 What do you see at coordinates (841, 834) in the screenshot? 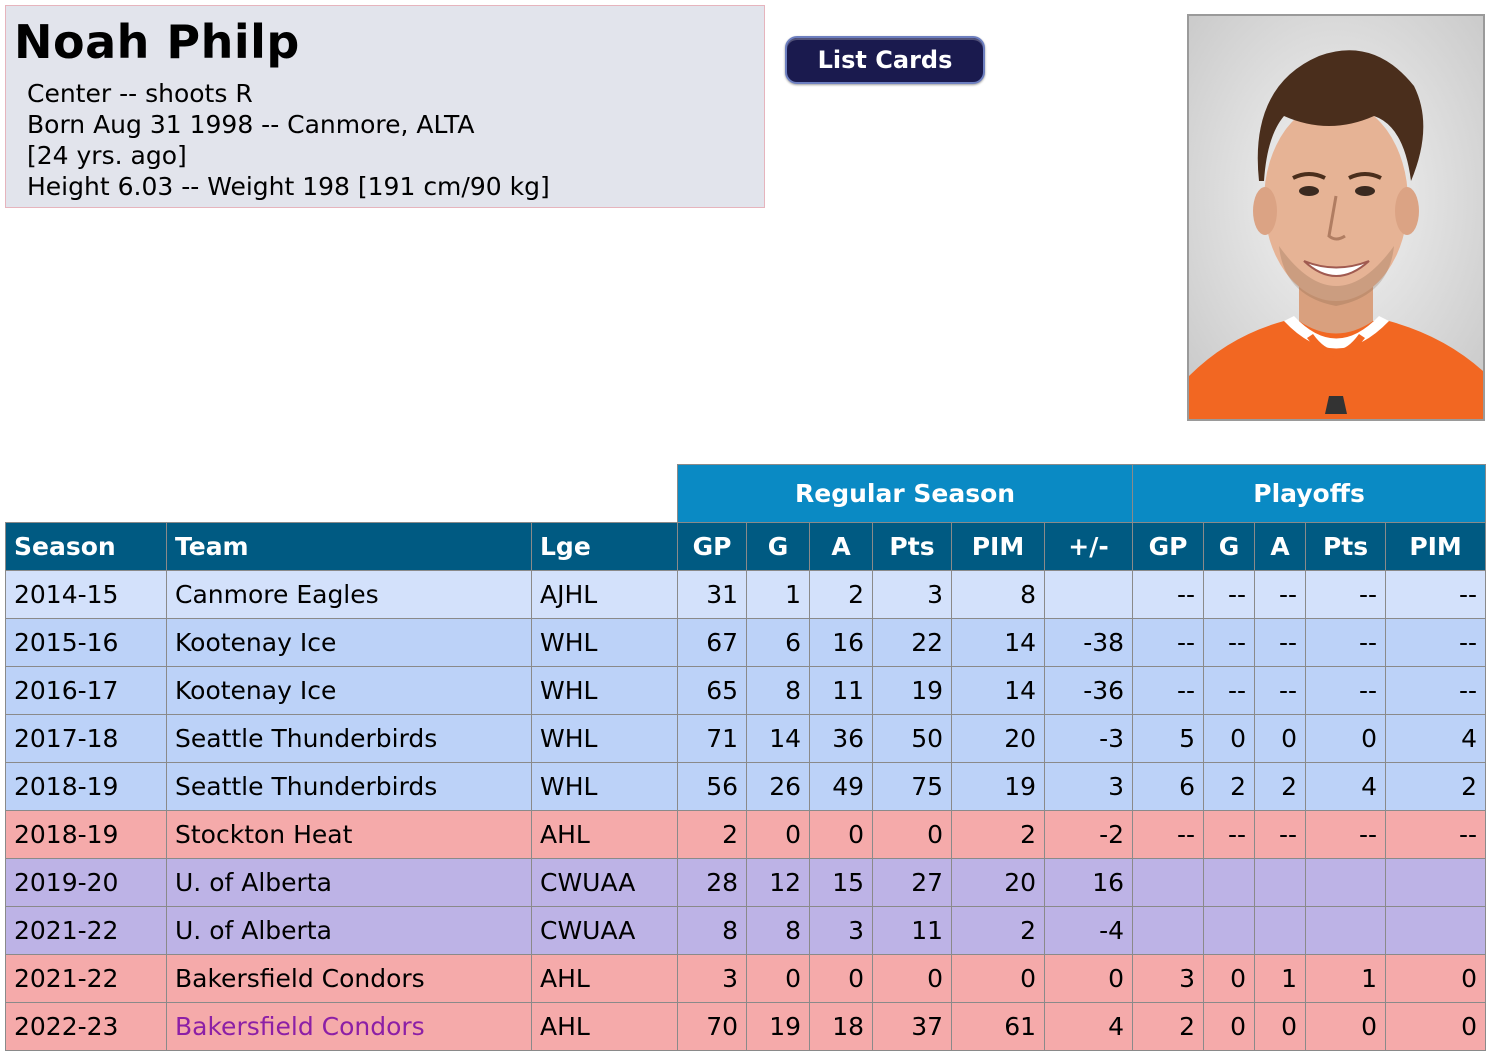
I see `cell-assists: 0` at bounding box center [841, 834].